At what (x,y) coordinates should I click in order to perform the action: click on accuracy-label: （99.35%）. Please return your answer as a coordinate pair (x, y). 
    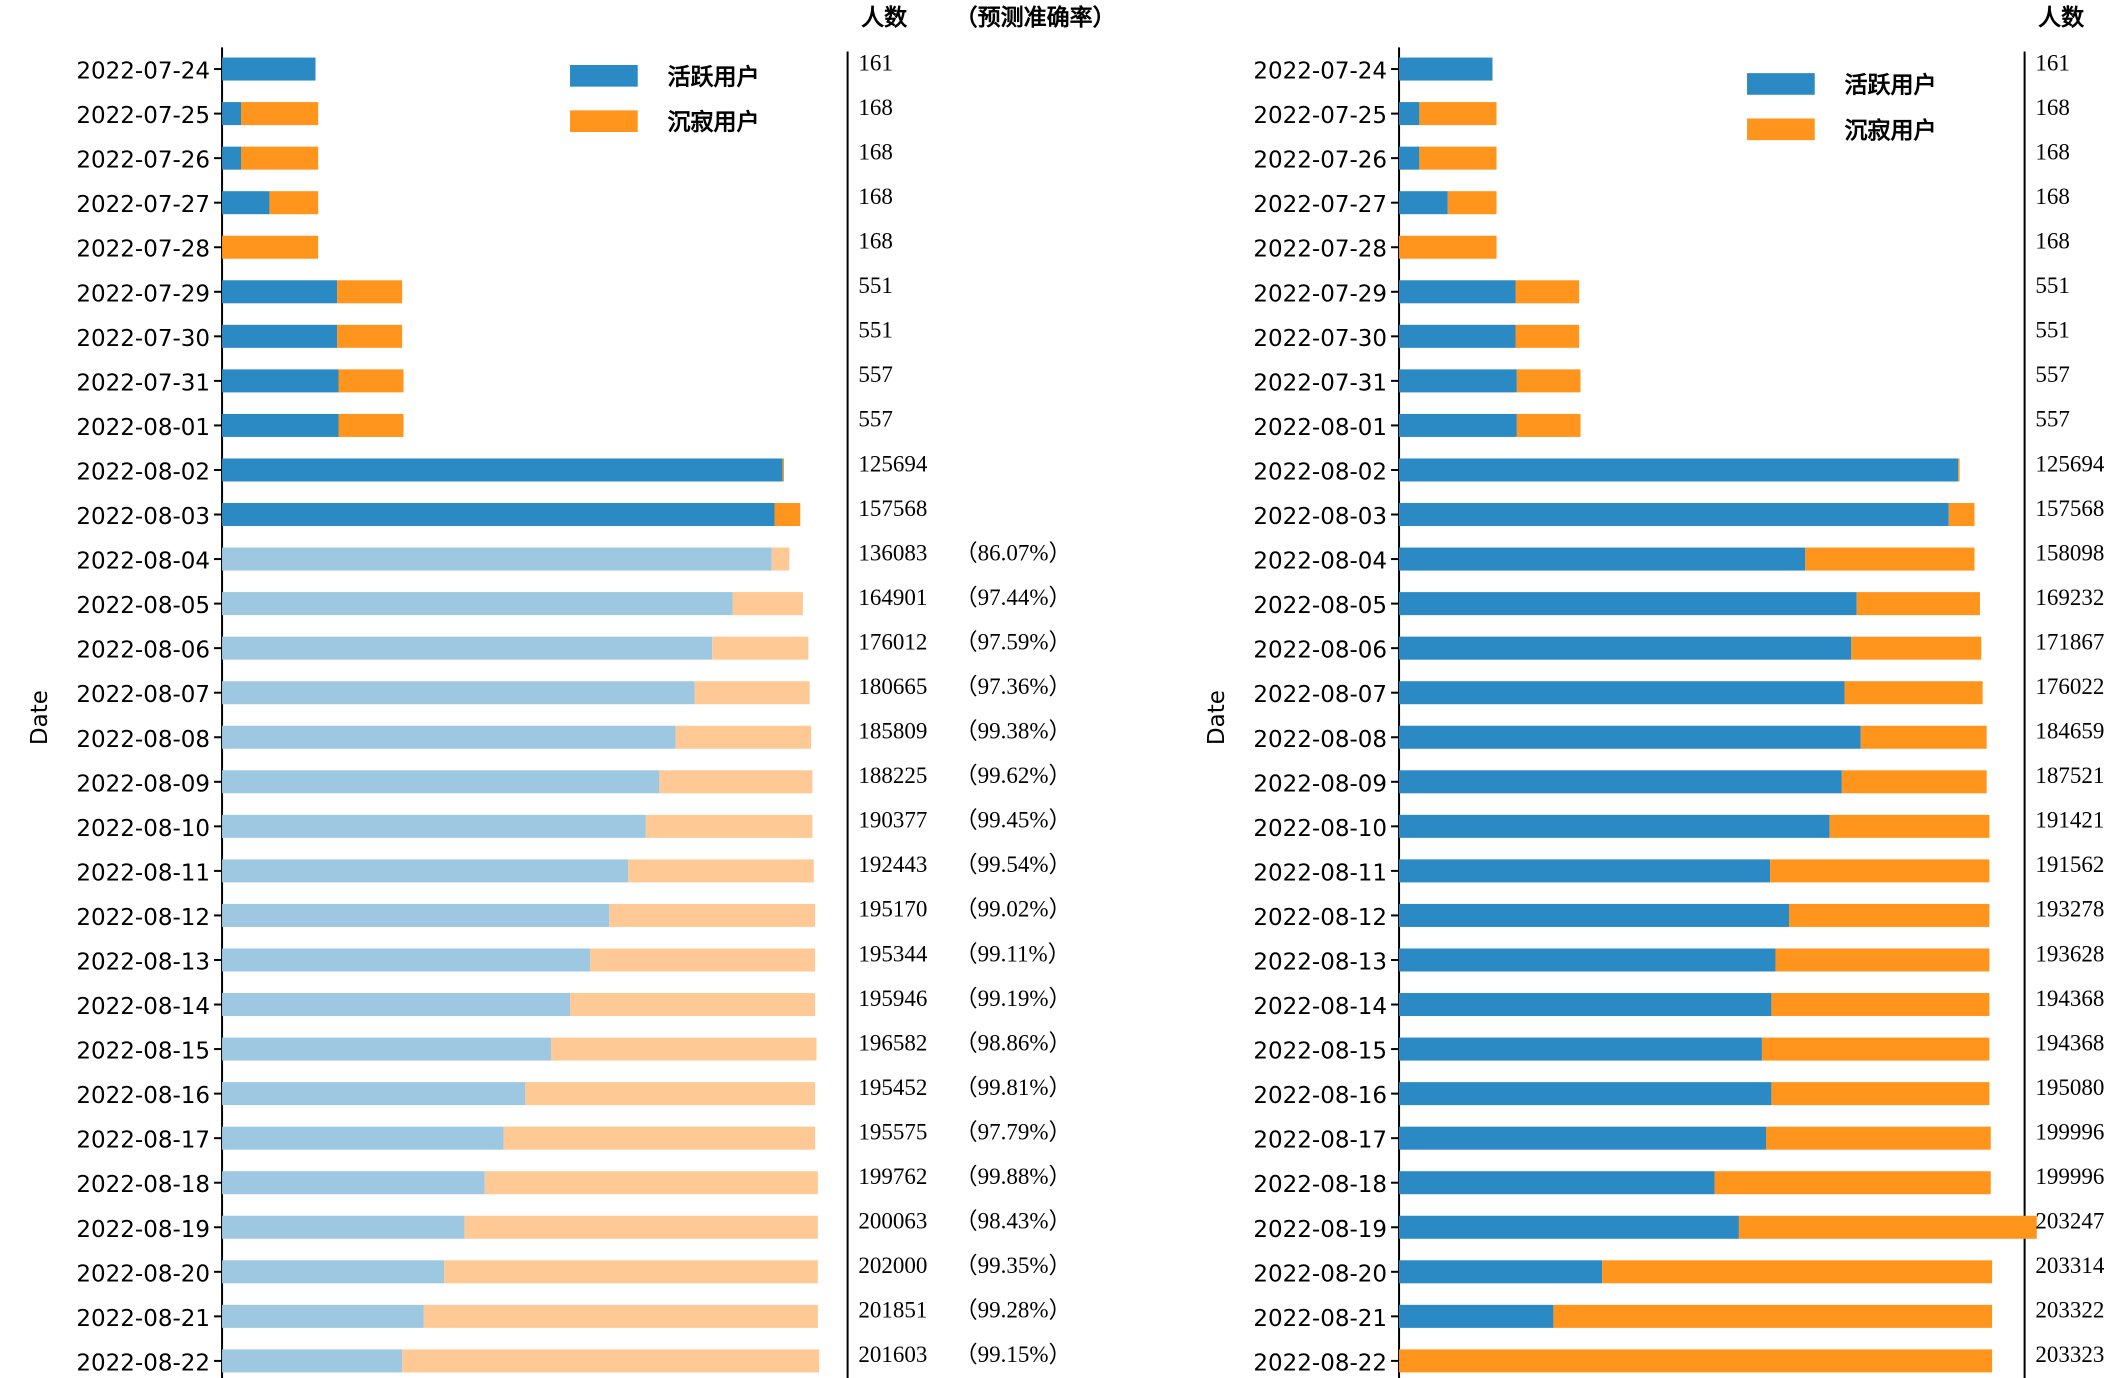
    Looking at the image, I should click on (1013, 1265).